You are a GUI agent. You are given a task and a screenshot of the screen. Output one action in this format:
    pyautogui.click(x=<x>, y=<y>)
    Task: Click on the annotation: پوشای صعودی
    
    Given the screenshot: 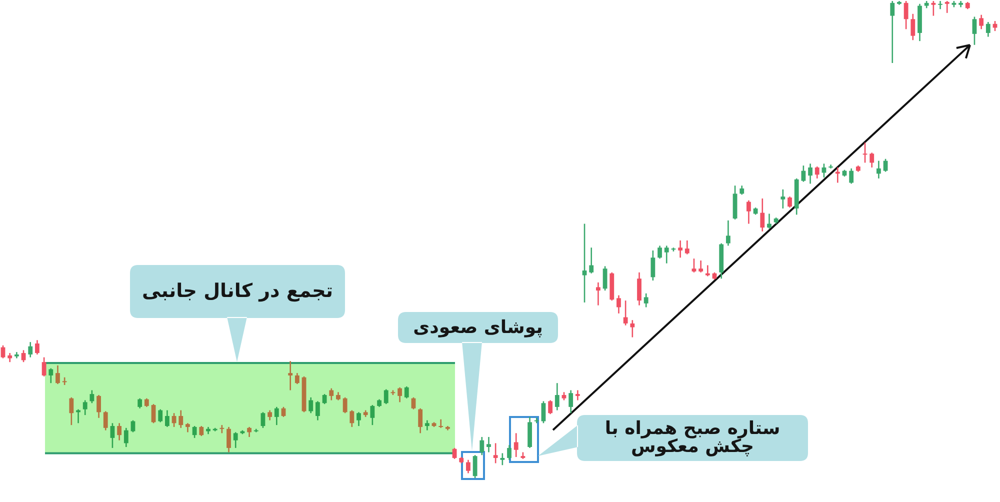 What is the action you would take?
    pyautogui.click(x=478, y=328)
    